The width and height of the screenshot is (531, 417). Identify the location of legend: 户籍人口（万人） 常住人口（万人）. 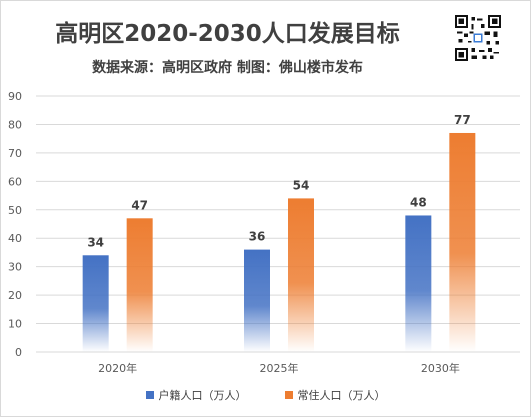
(265, 395).